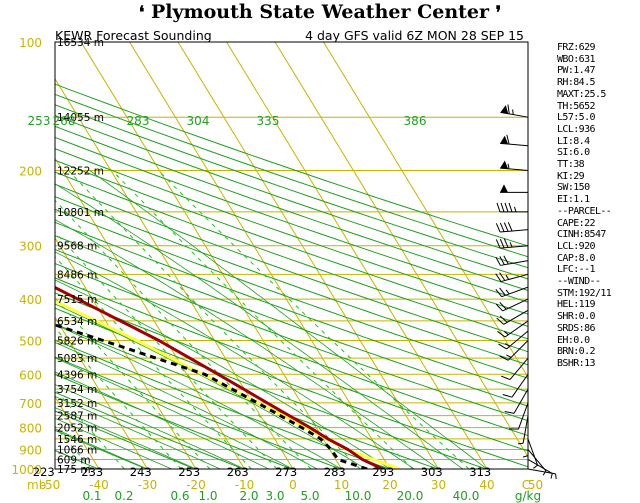  Describe the element at coordinates (466, 496) in the screenshot. I see `mixing-ratio-label: 40.0` at that location.